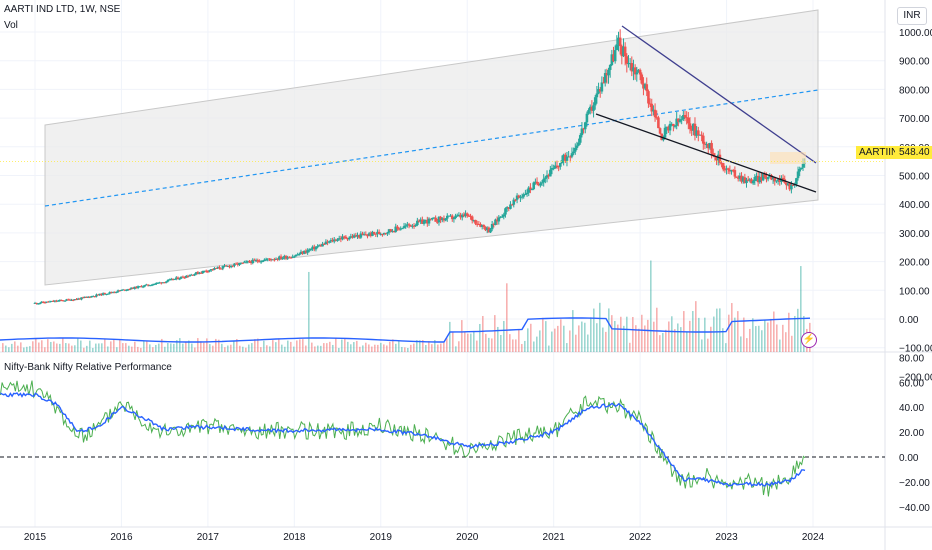 The width and height of the screenshot is (932, 550). Describe the element at coordinates (62, 9) in the screenshot. I see `chart-title: AARTI IND LTD, 1W, NSE` at that location.